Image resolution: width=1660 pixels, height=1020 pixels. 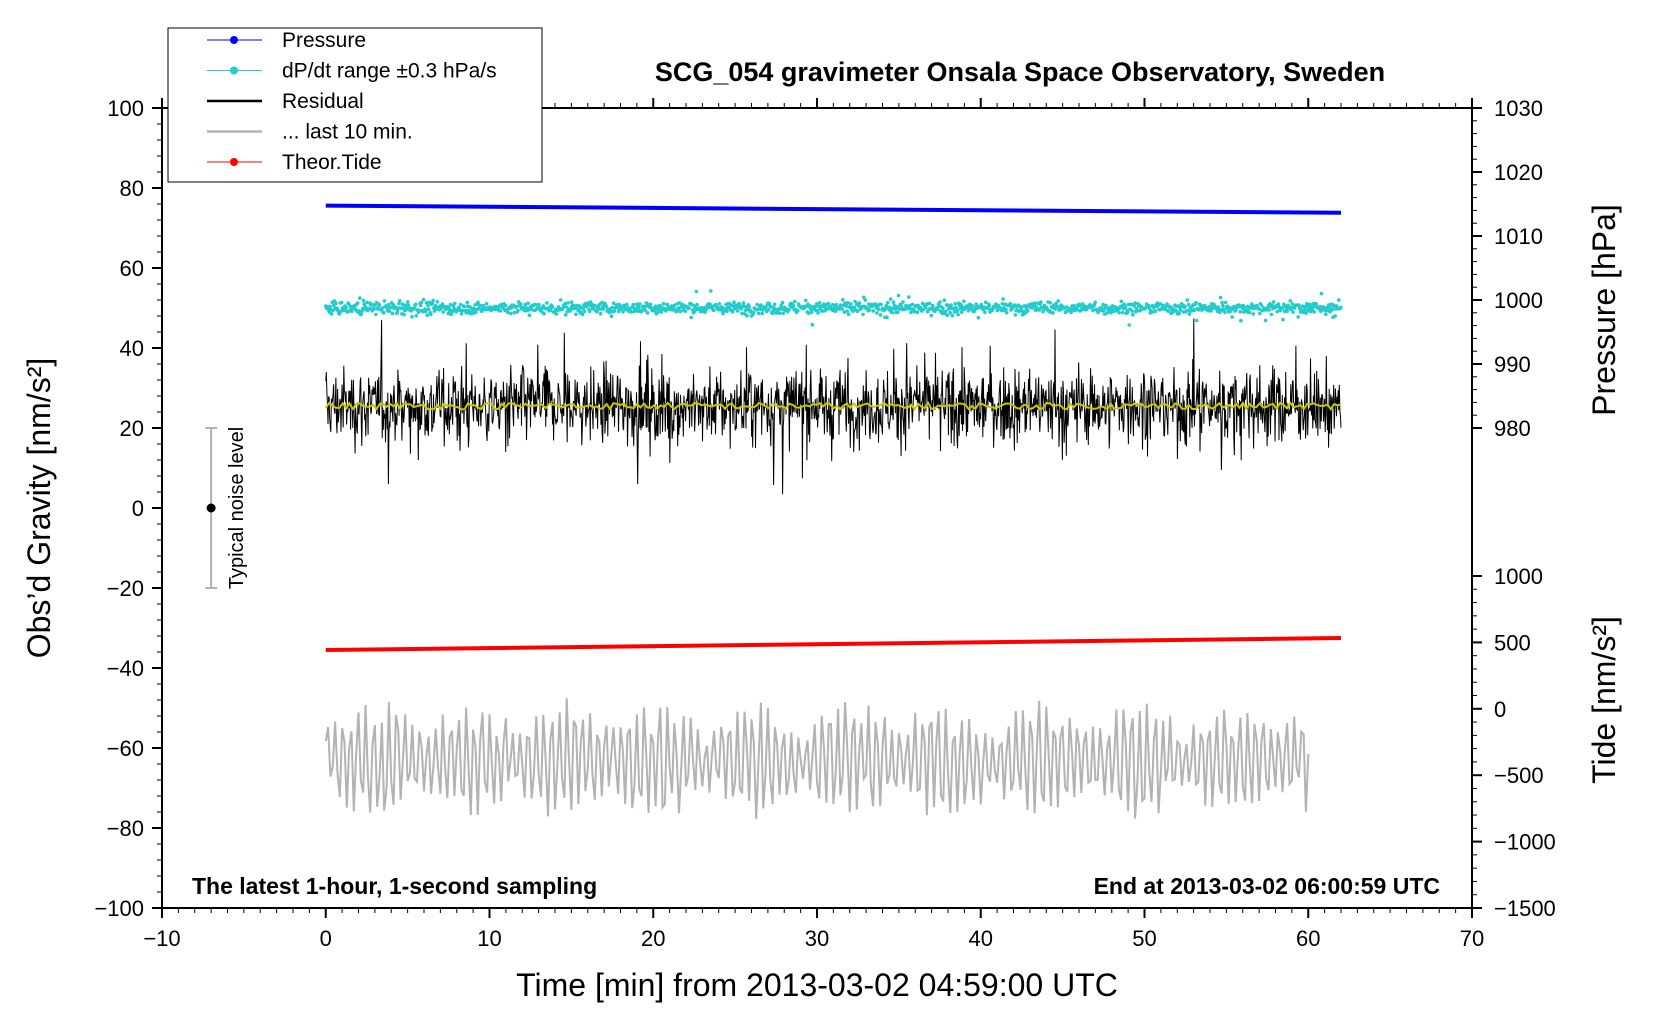 I want to click on noise-bar-center, so click(x=211, y=508).